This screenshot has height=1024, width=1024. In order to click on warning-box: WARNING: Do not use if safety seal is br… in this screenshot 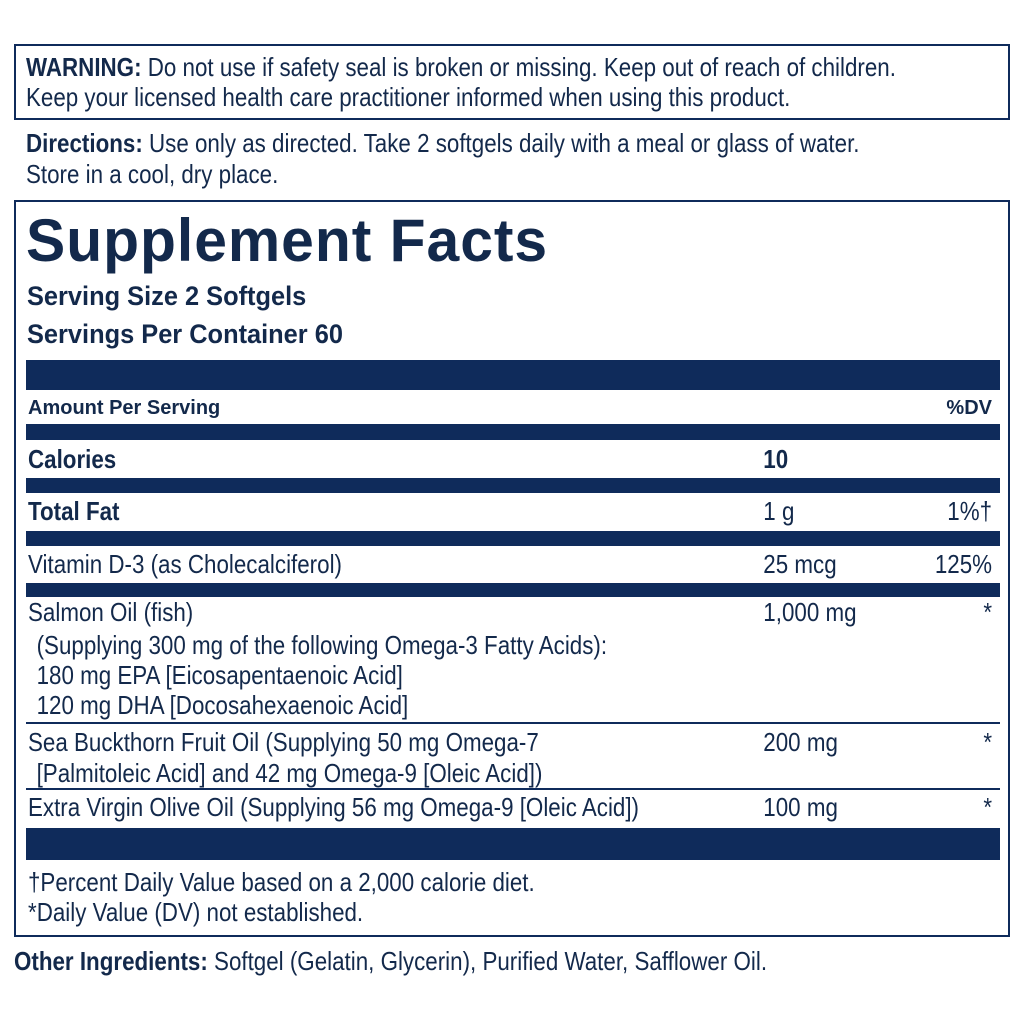, I will do `click(512, 82)`.